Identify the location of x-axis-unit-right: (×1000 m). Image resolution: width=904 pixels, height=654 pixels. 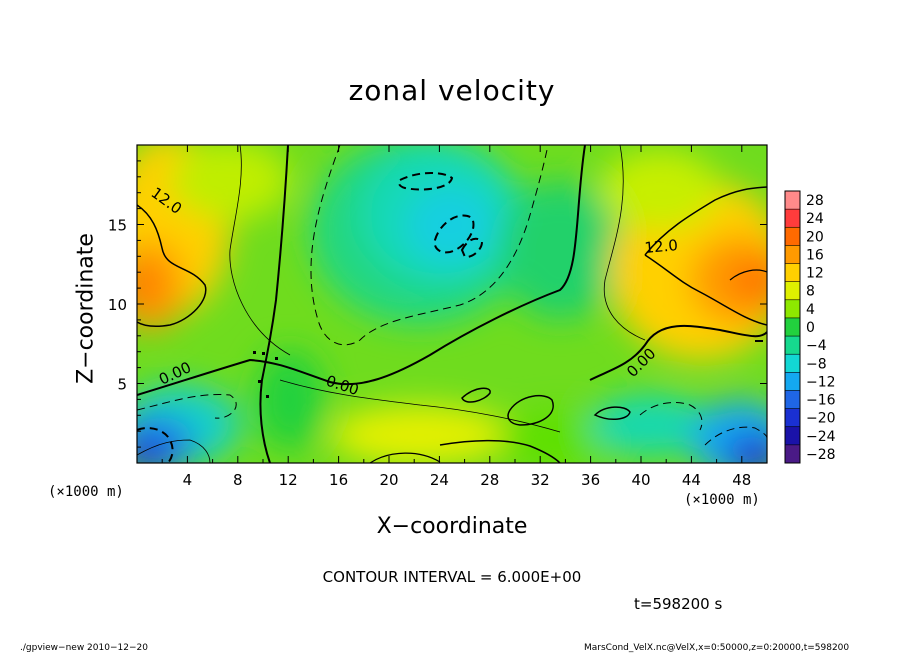
(722, 500).